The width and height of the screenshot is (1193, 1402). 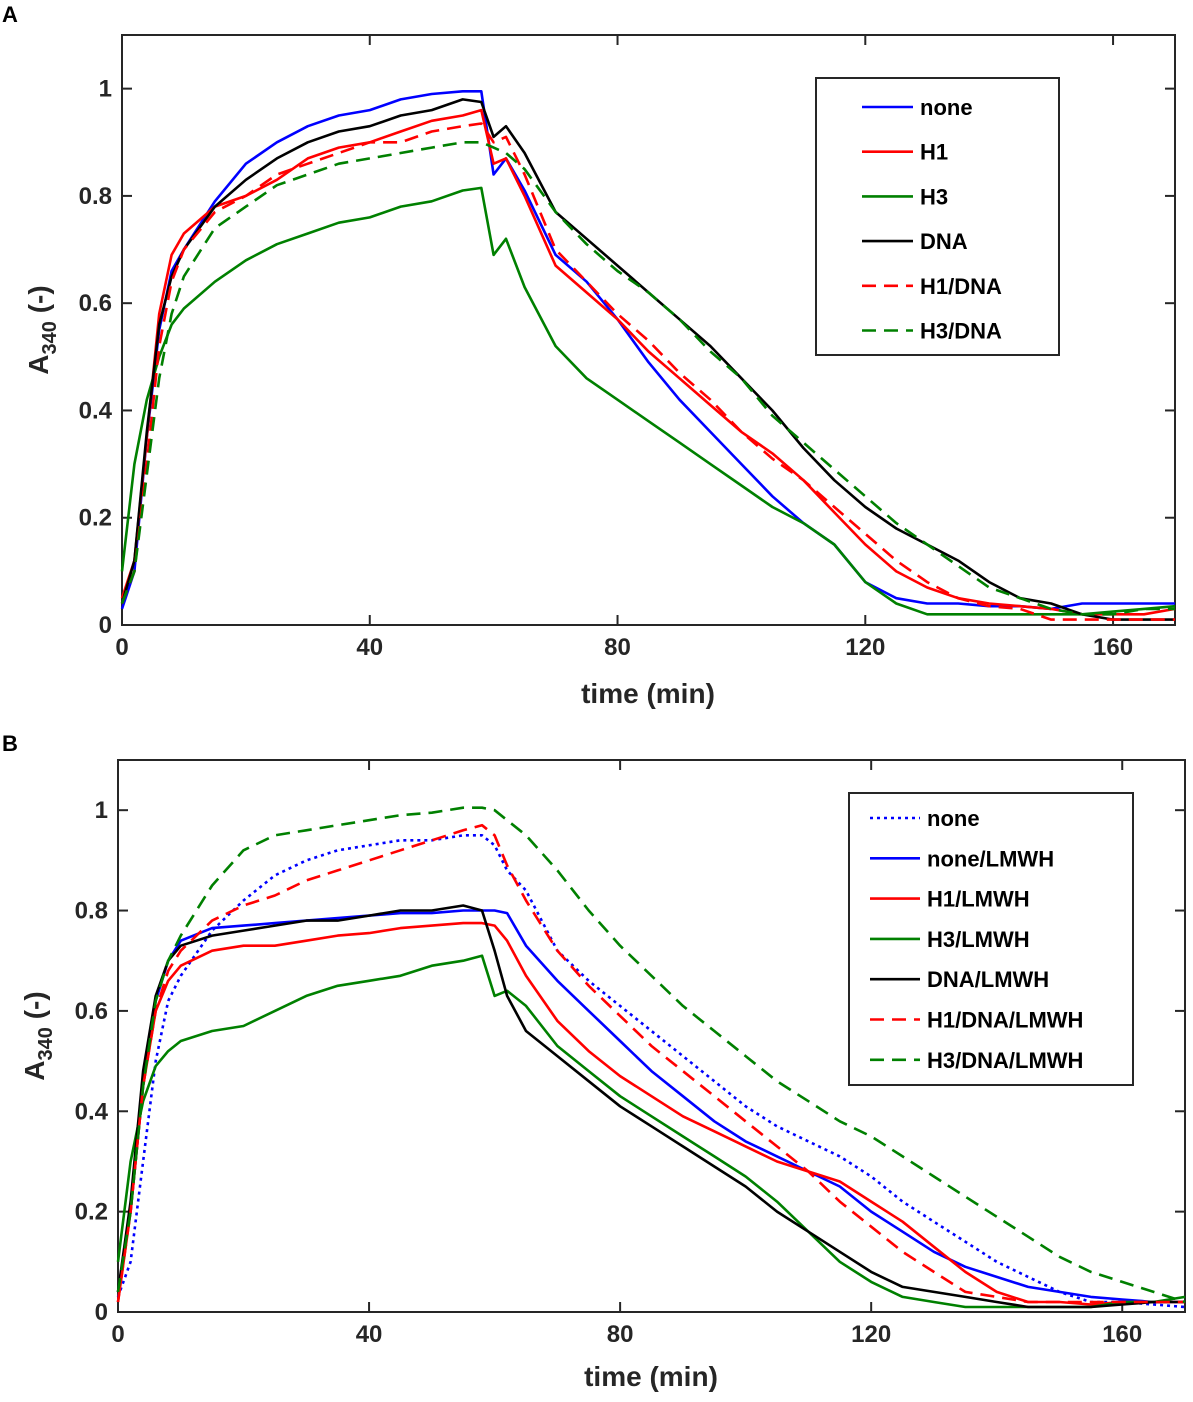 I want to click on y-tick-label-b-4: 0.8, so click(x=91, y=911).